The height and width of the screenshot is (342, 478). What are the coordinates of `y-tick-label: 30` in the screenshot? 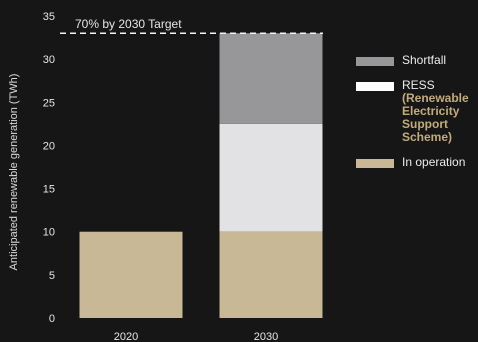 It's located at (49, 60).